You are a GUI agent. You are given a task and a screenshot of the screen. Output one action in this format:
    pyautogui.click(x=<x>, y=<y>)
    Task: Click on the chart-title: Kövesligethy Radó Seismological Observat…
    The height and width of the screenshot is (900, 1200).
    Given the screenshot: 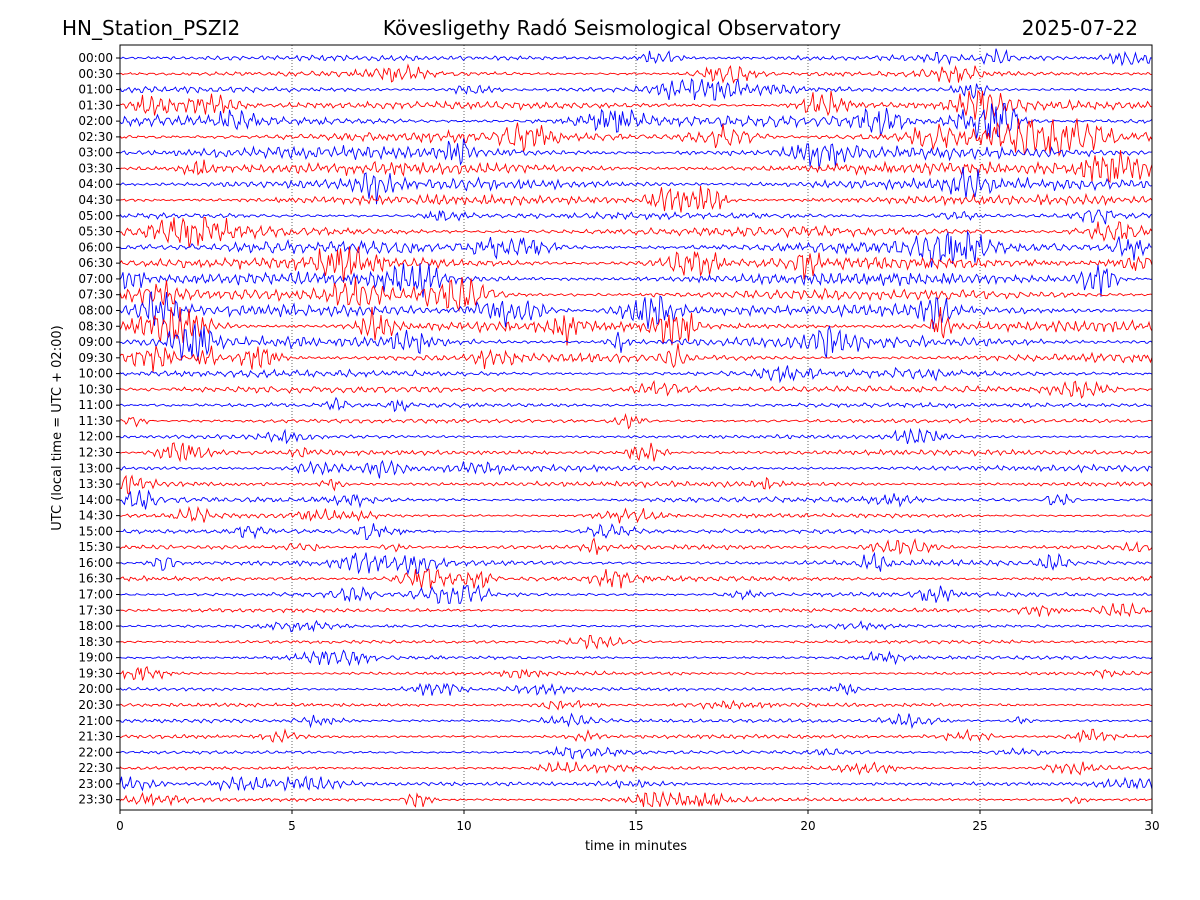 What is the action you would take?
    pyautogui.click(x=612, y=28)
    